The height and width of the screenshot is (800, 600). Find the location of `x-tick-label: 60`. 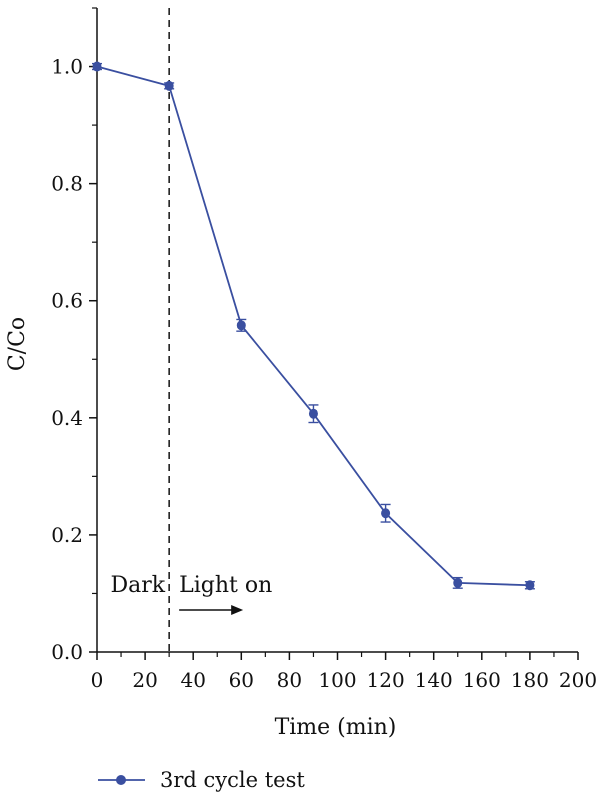

x-tick-label: 60 is located at coordinates (241, 680).